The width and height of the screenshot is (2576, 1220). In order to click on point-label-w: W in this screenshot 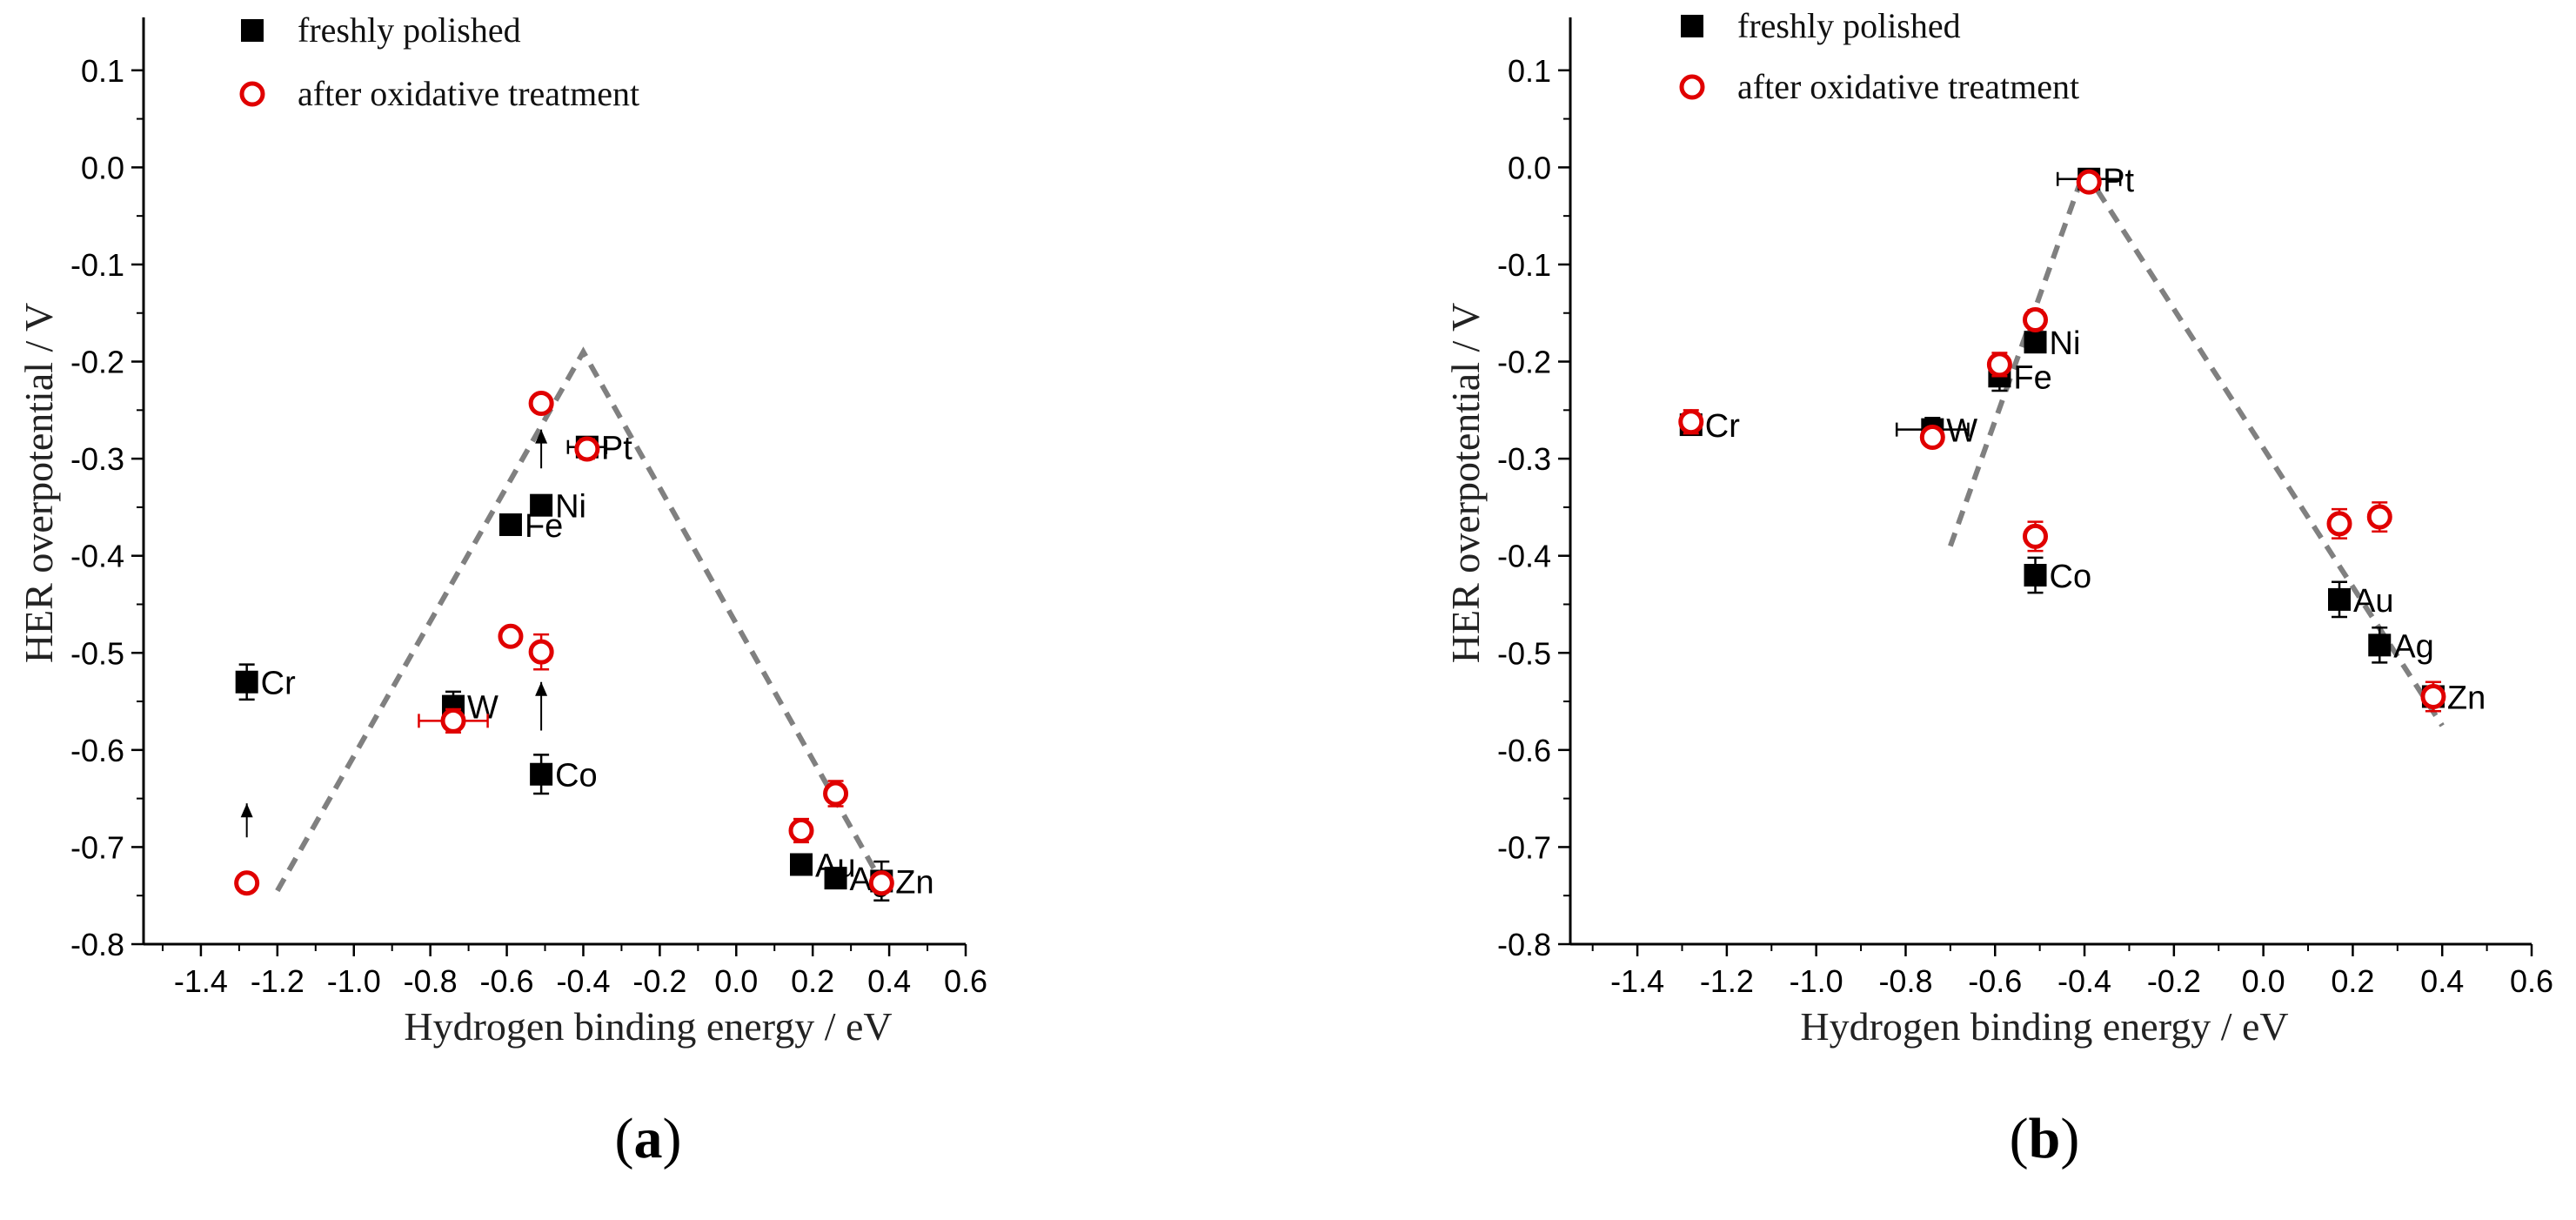, I will do `click(1961, 431)`.